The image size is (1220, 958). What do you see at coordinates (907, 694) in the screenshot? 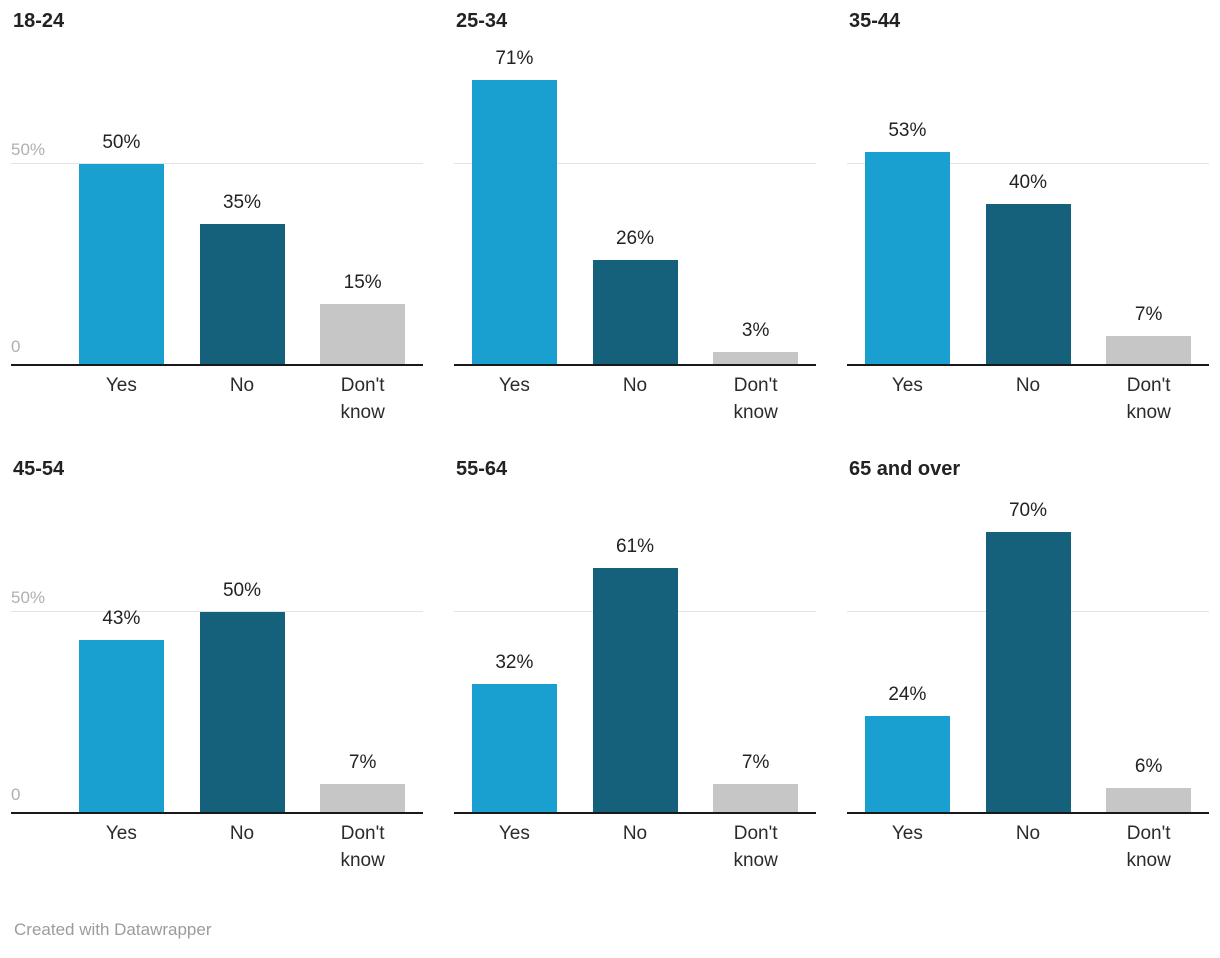
I see `value-label-yes: 24%` at bounding box center [907, 694].